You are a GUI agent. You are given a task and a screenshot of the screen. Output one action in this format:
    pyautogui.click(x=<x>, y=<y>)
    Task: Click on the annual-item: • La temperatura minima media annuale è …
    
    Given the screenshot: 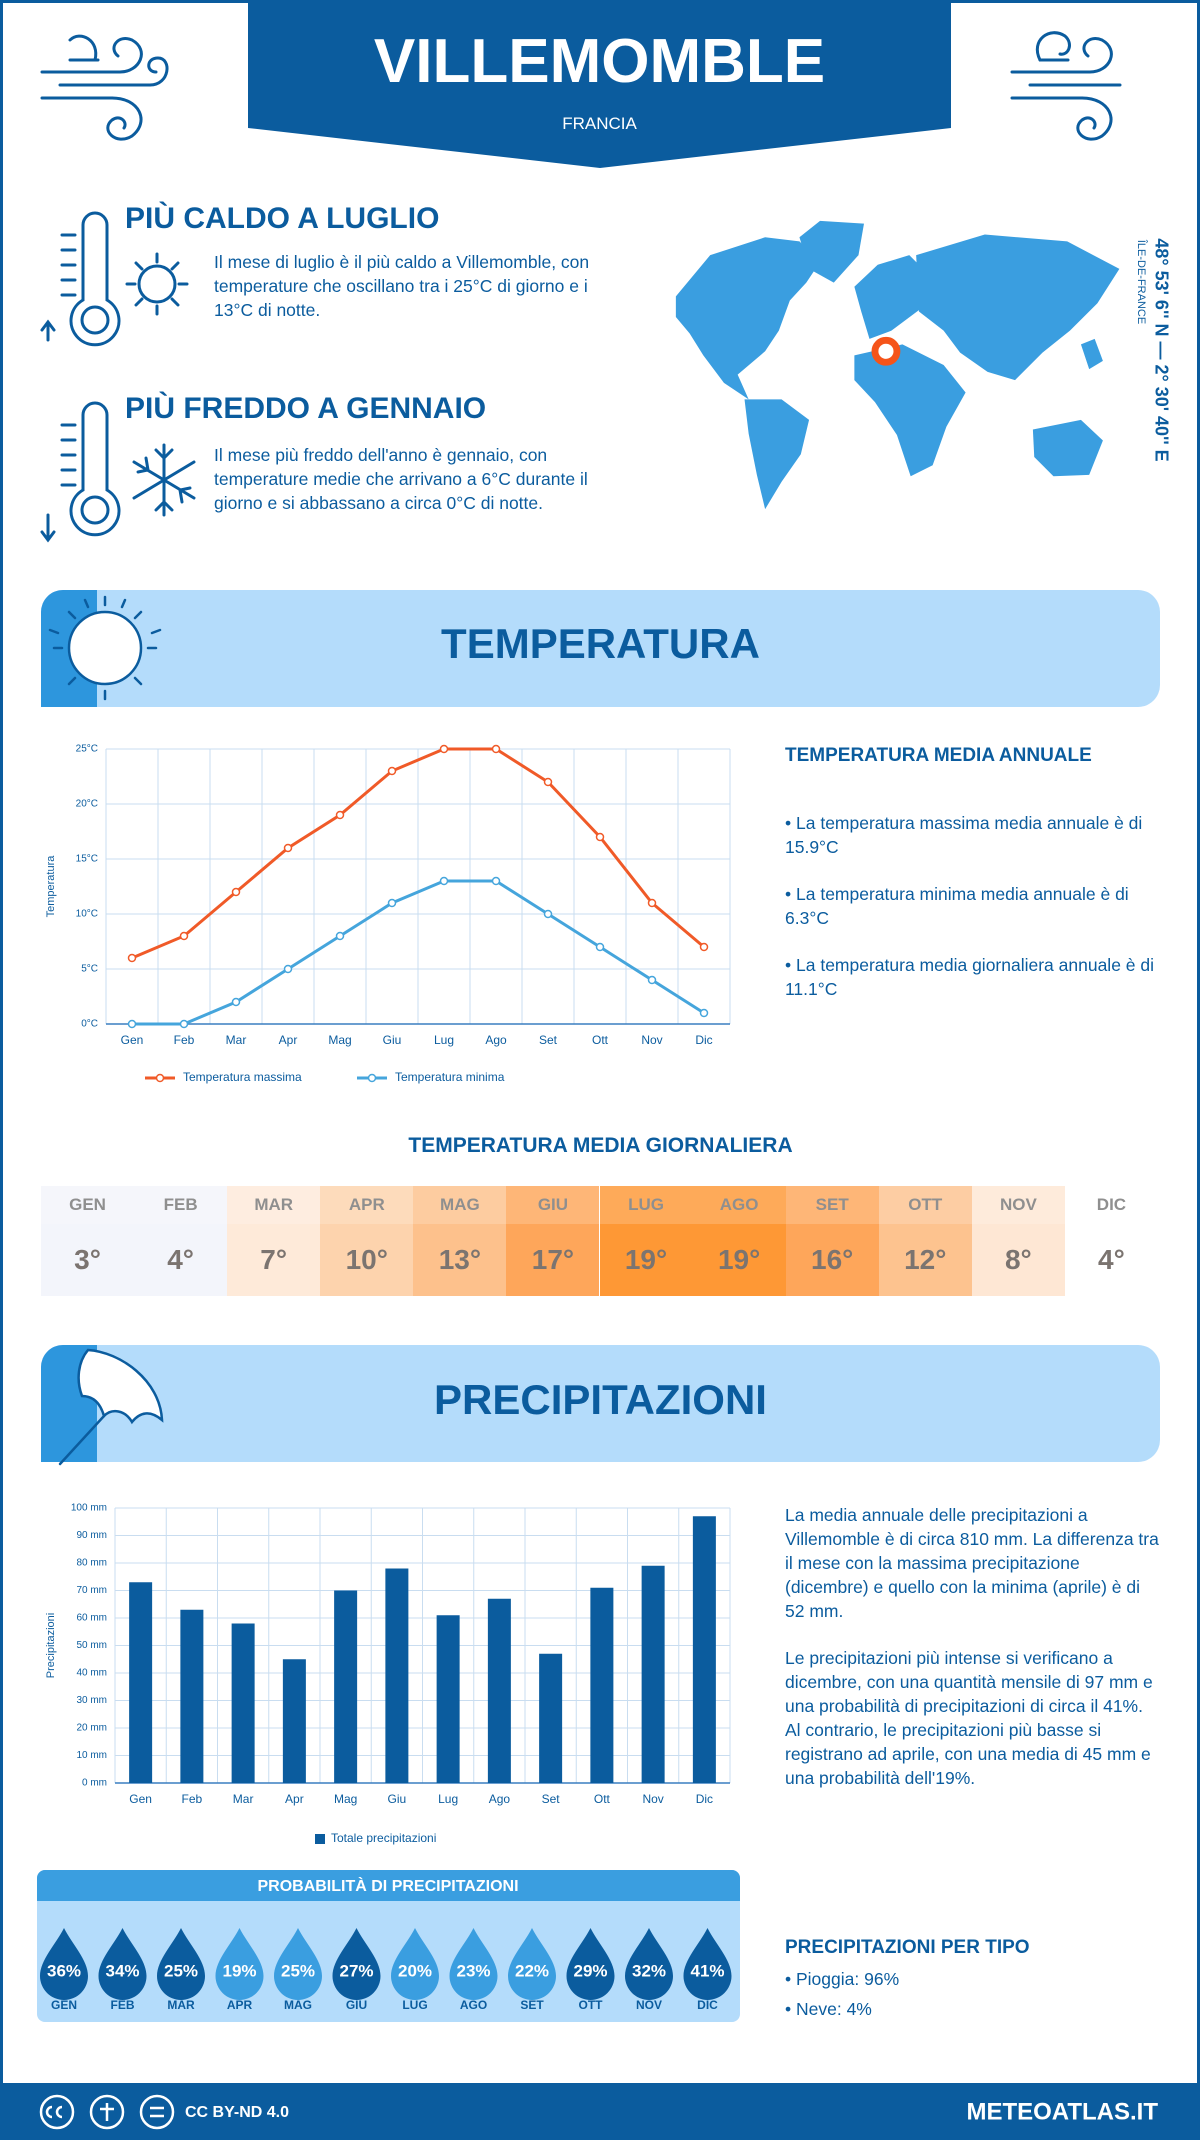 What is the action you would take?
    pyautogui.click(x=957, y=906)
    